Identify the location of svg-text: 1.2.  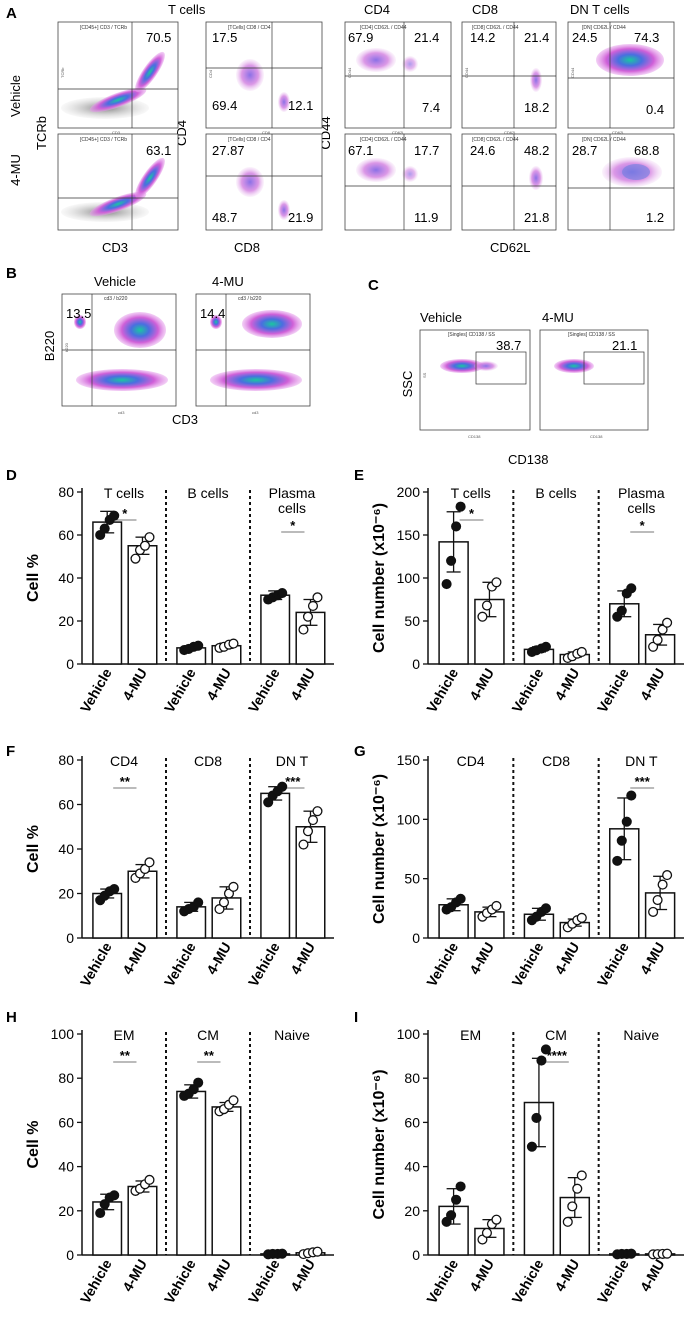
(655, 217).